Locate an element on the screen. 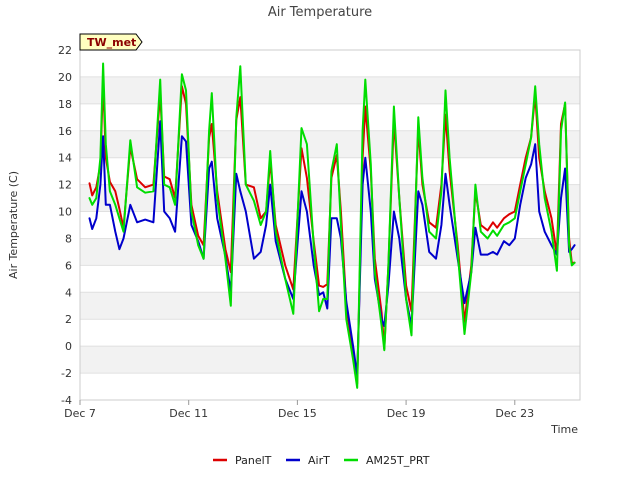 This screenshot has height=480, width=640. chart-title: Air Temperature is located at coordinates (320, 12).